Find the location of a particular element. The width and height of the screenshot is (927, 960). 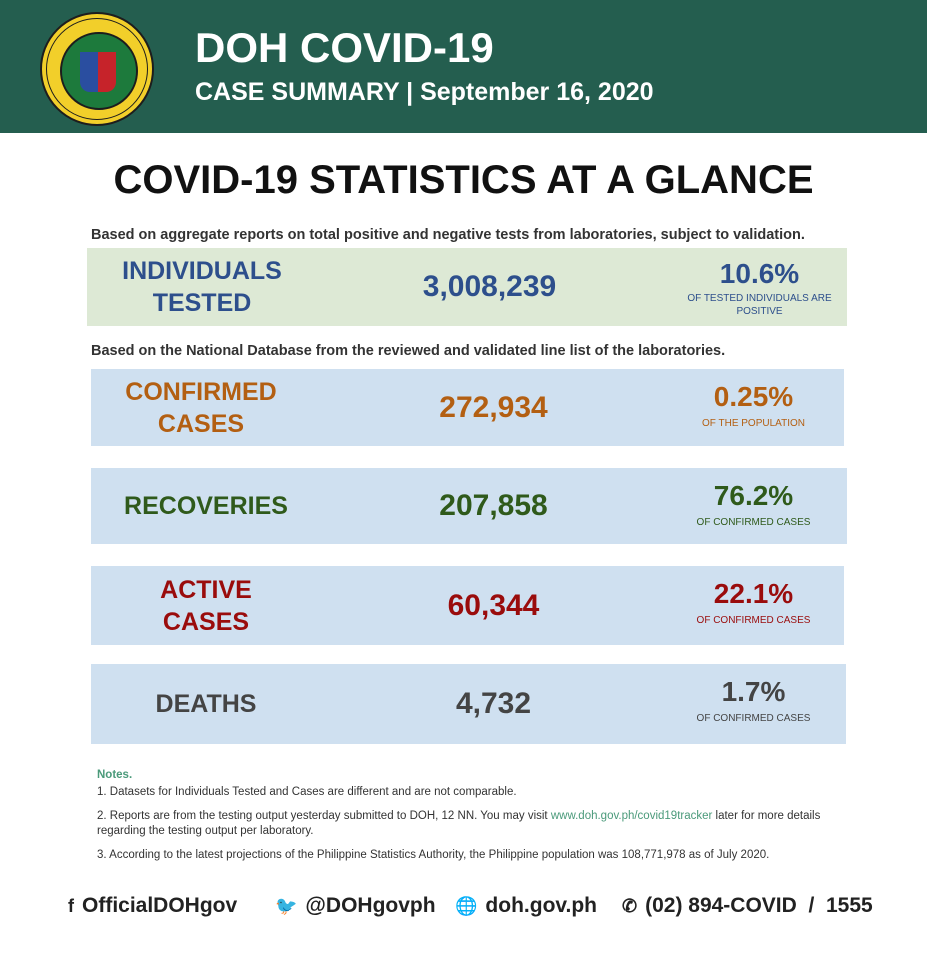

confirmed-label-2: CASES is located at coordinates (201, 423).